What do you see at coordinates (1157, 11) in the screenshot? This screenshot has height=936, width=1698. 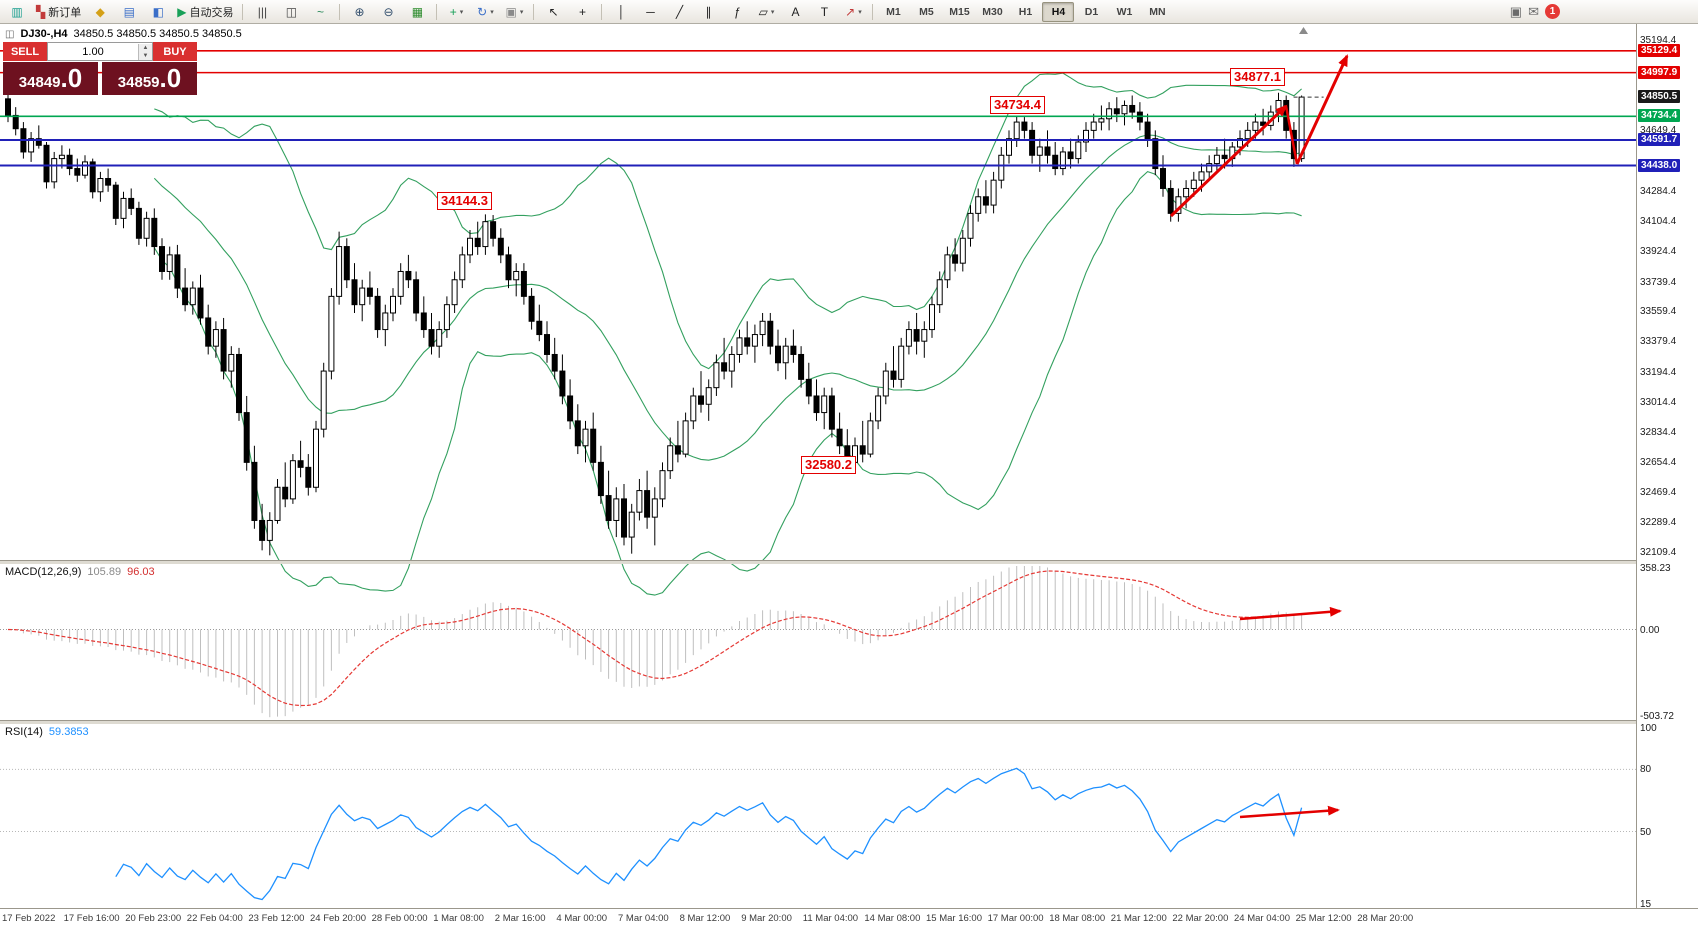 I see `timeframe-mn-button: MN` at bounding box center [1157, 11].